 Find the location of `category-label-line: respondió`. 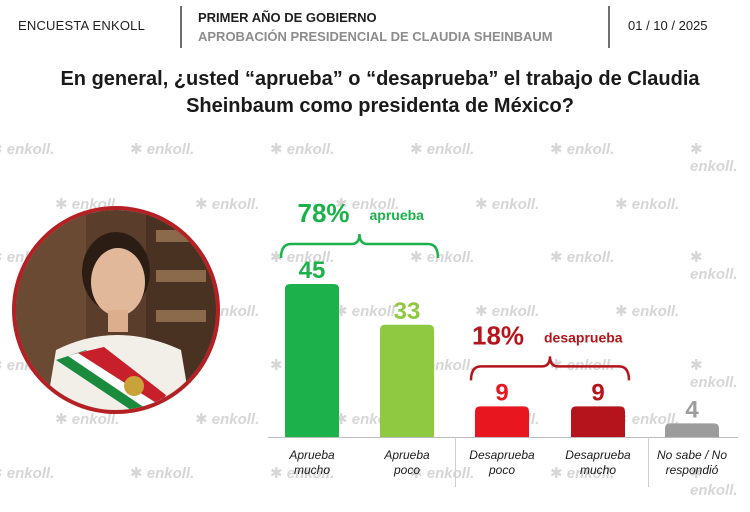

category-label-line: respondió is located at coordinates (692, 470).